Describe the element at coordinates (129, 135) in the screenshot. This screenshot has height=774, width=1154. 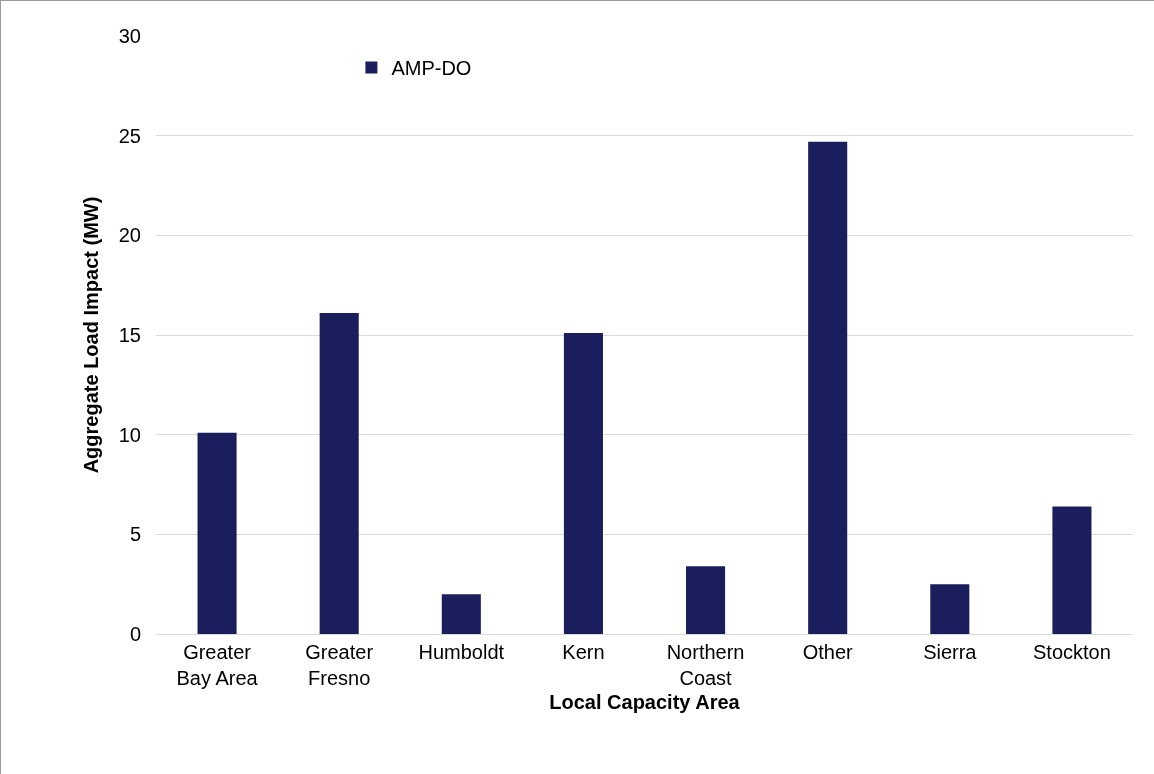
I see `y-tick-label: 25` at that location.